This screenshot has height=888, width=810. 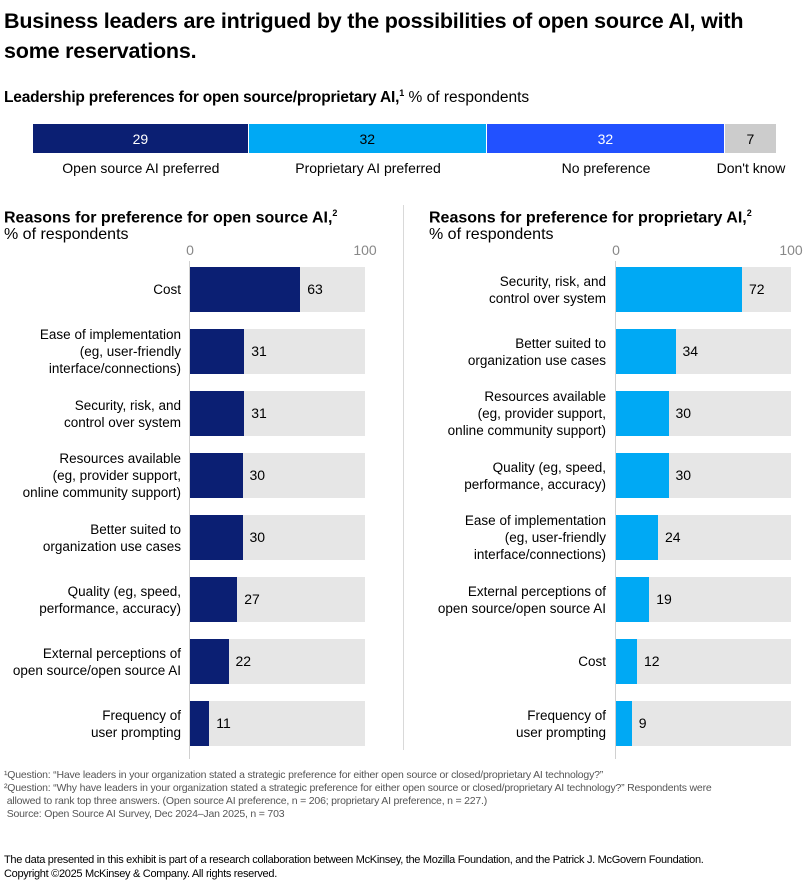 What do you see at coordinates (403, 477) in the screenshot?
I see `panel-divider` at bounding box center [403, 477].